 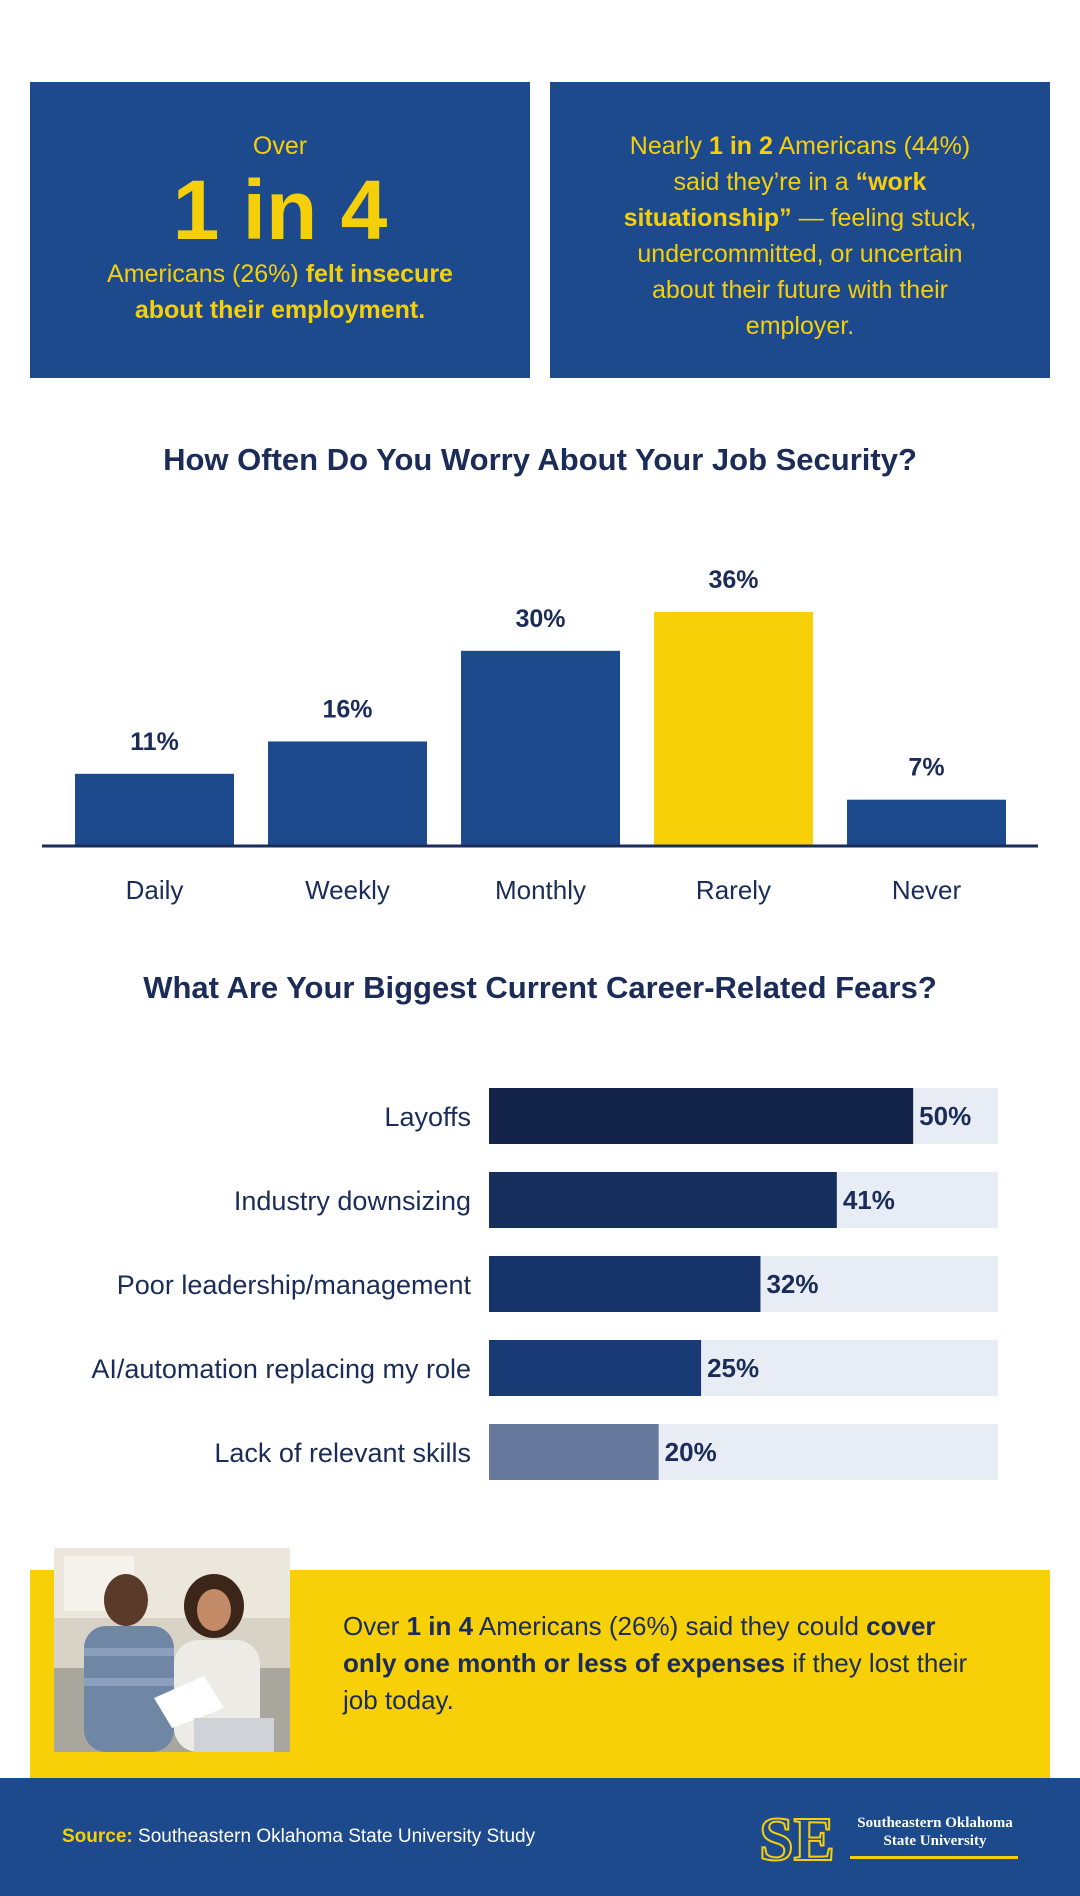 I want to click on stat-right-p1: Nearly, so click(x=669, y=146).